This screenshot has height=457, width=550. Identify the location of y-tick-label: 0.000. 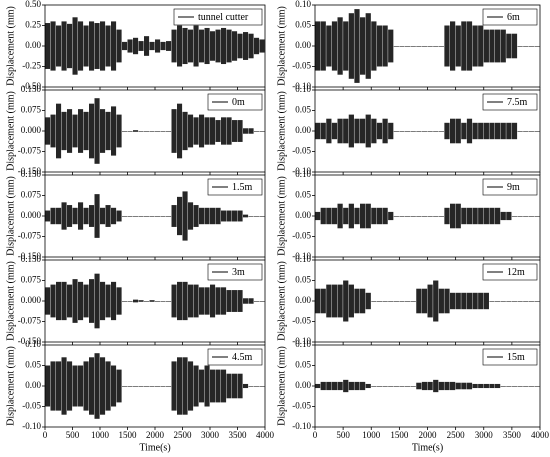
(31, 215).